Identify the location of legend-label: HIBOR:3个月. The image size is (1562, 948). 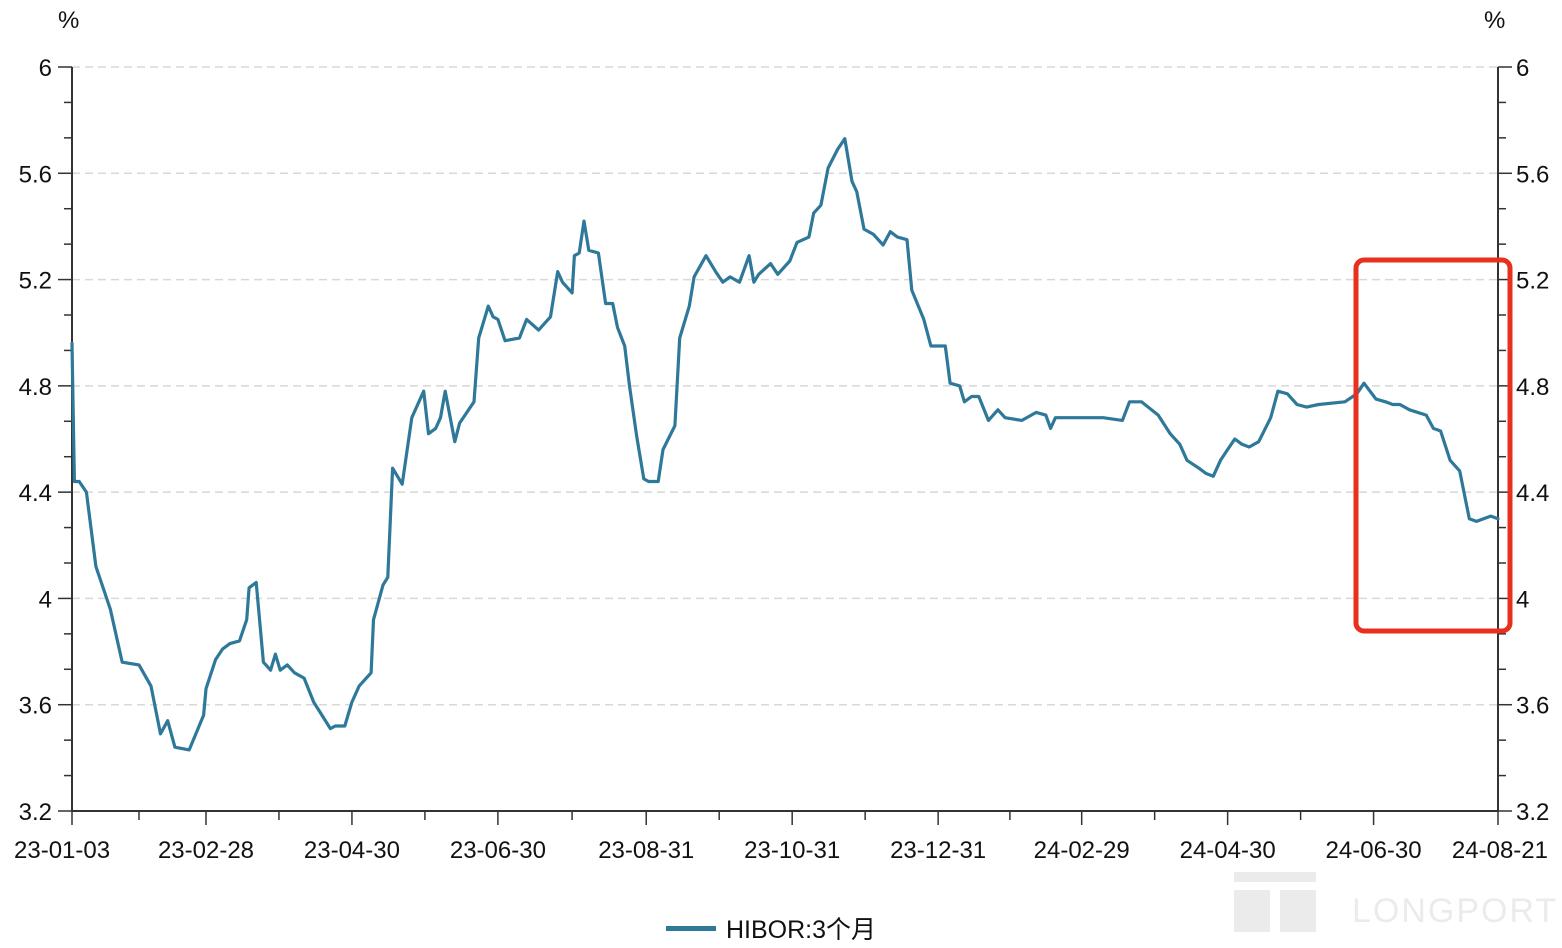
(801, 930).